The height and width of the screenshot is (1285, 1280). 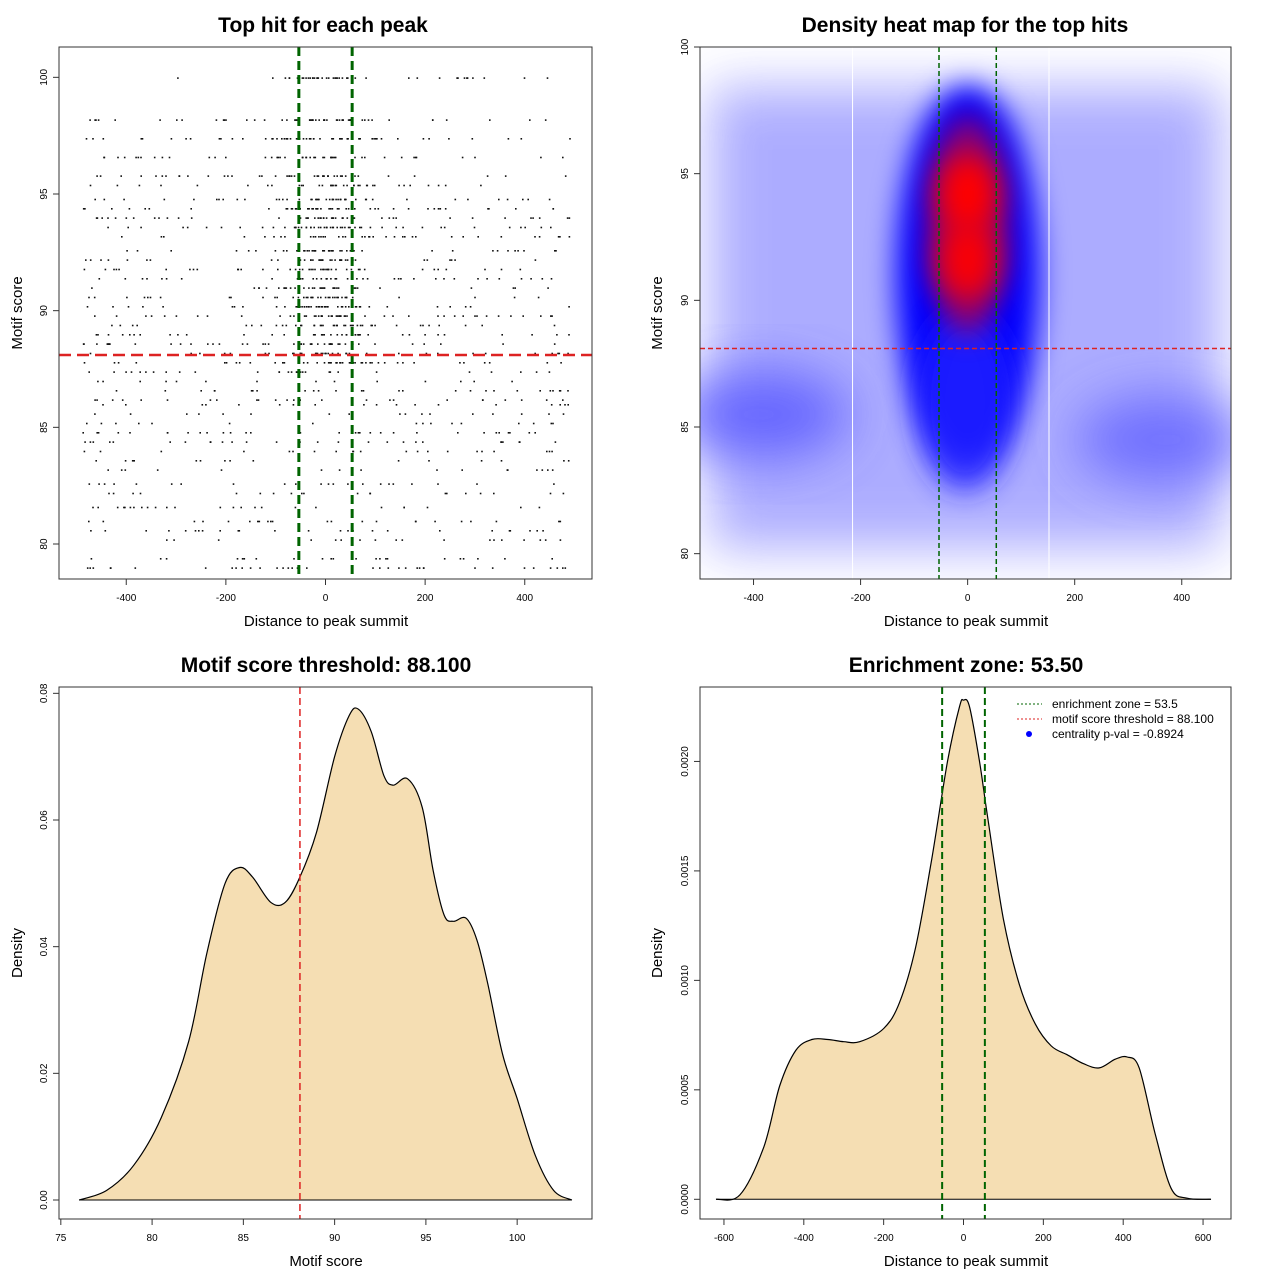 I want to click on score-density-title: Motif score threshold: 88.100, so click(x=326, y=665).